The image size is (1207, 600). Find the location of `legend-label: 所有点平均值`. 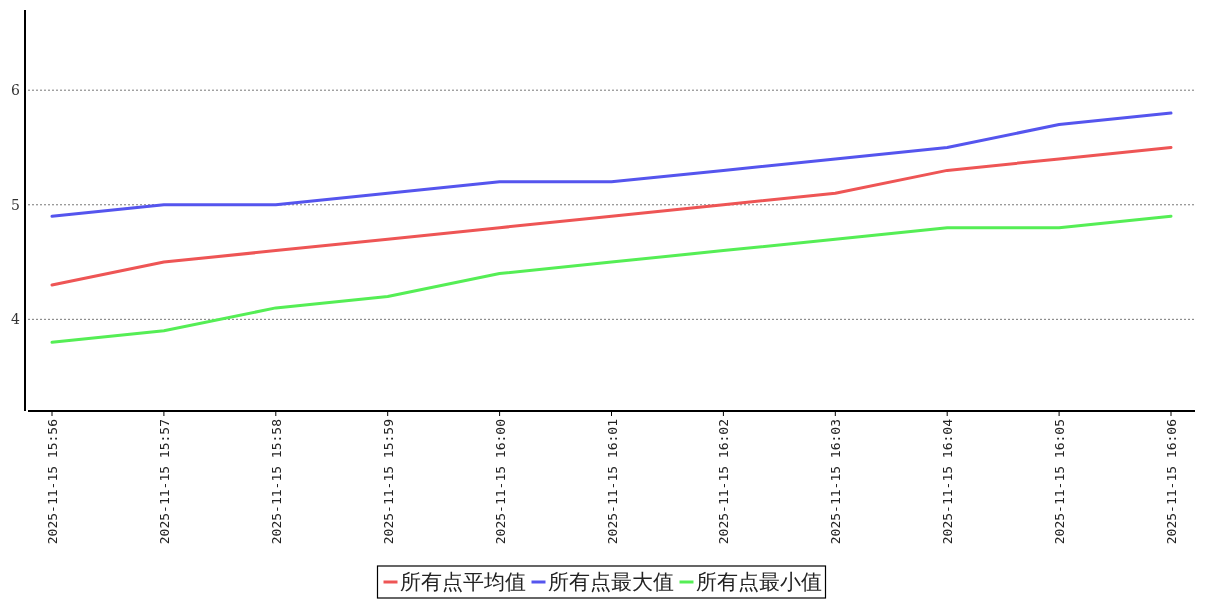

legend-label: 所有点平均值 is located at coordinates (462, 582).